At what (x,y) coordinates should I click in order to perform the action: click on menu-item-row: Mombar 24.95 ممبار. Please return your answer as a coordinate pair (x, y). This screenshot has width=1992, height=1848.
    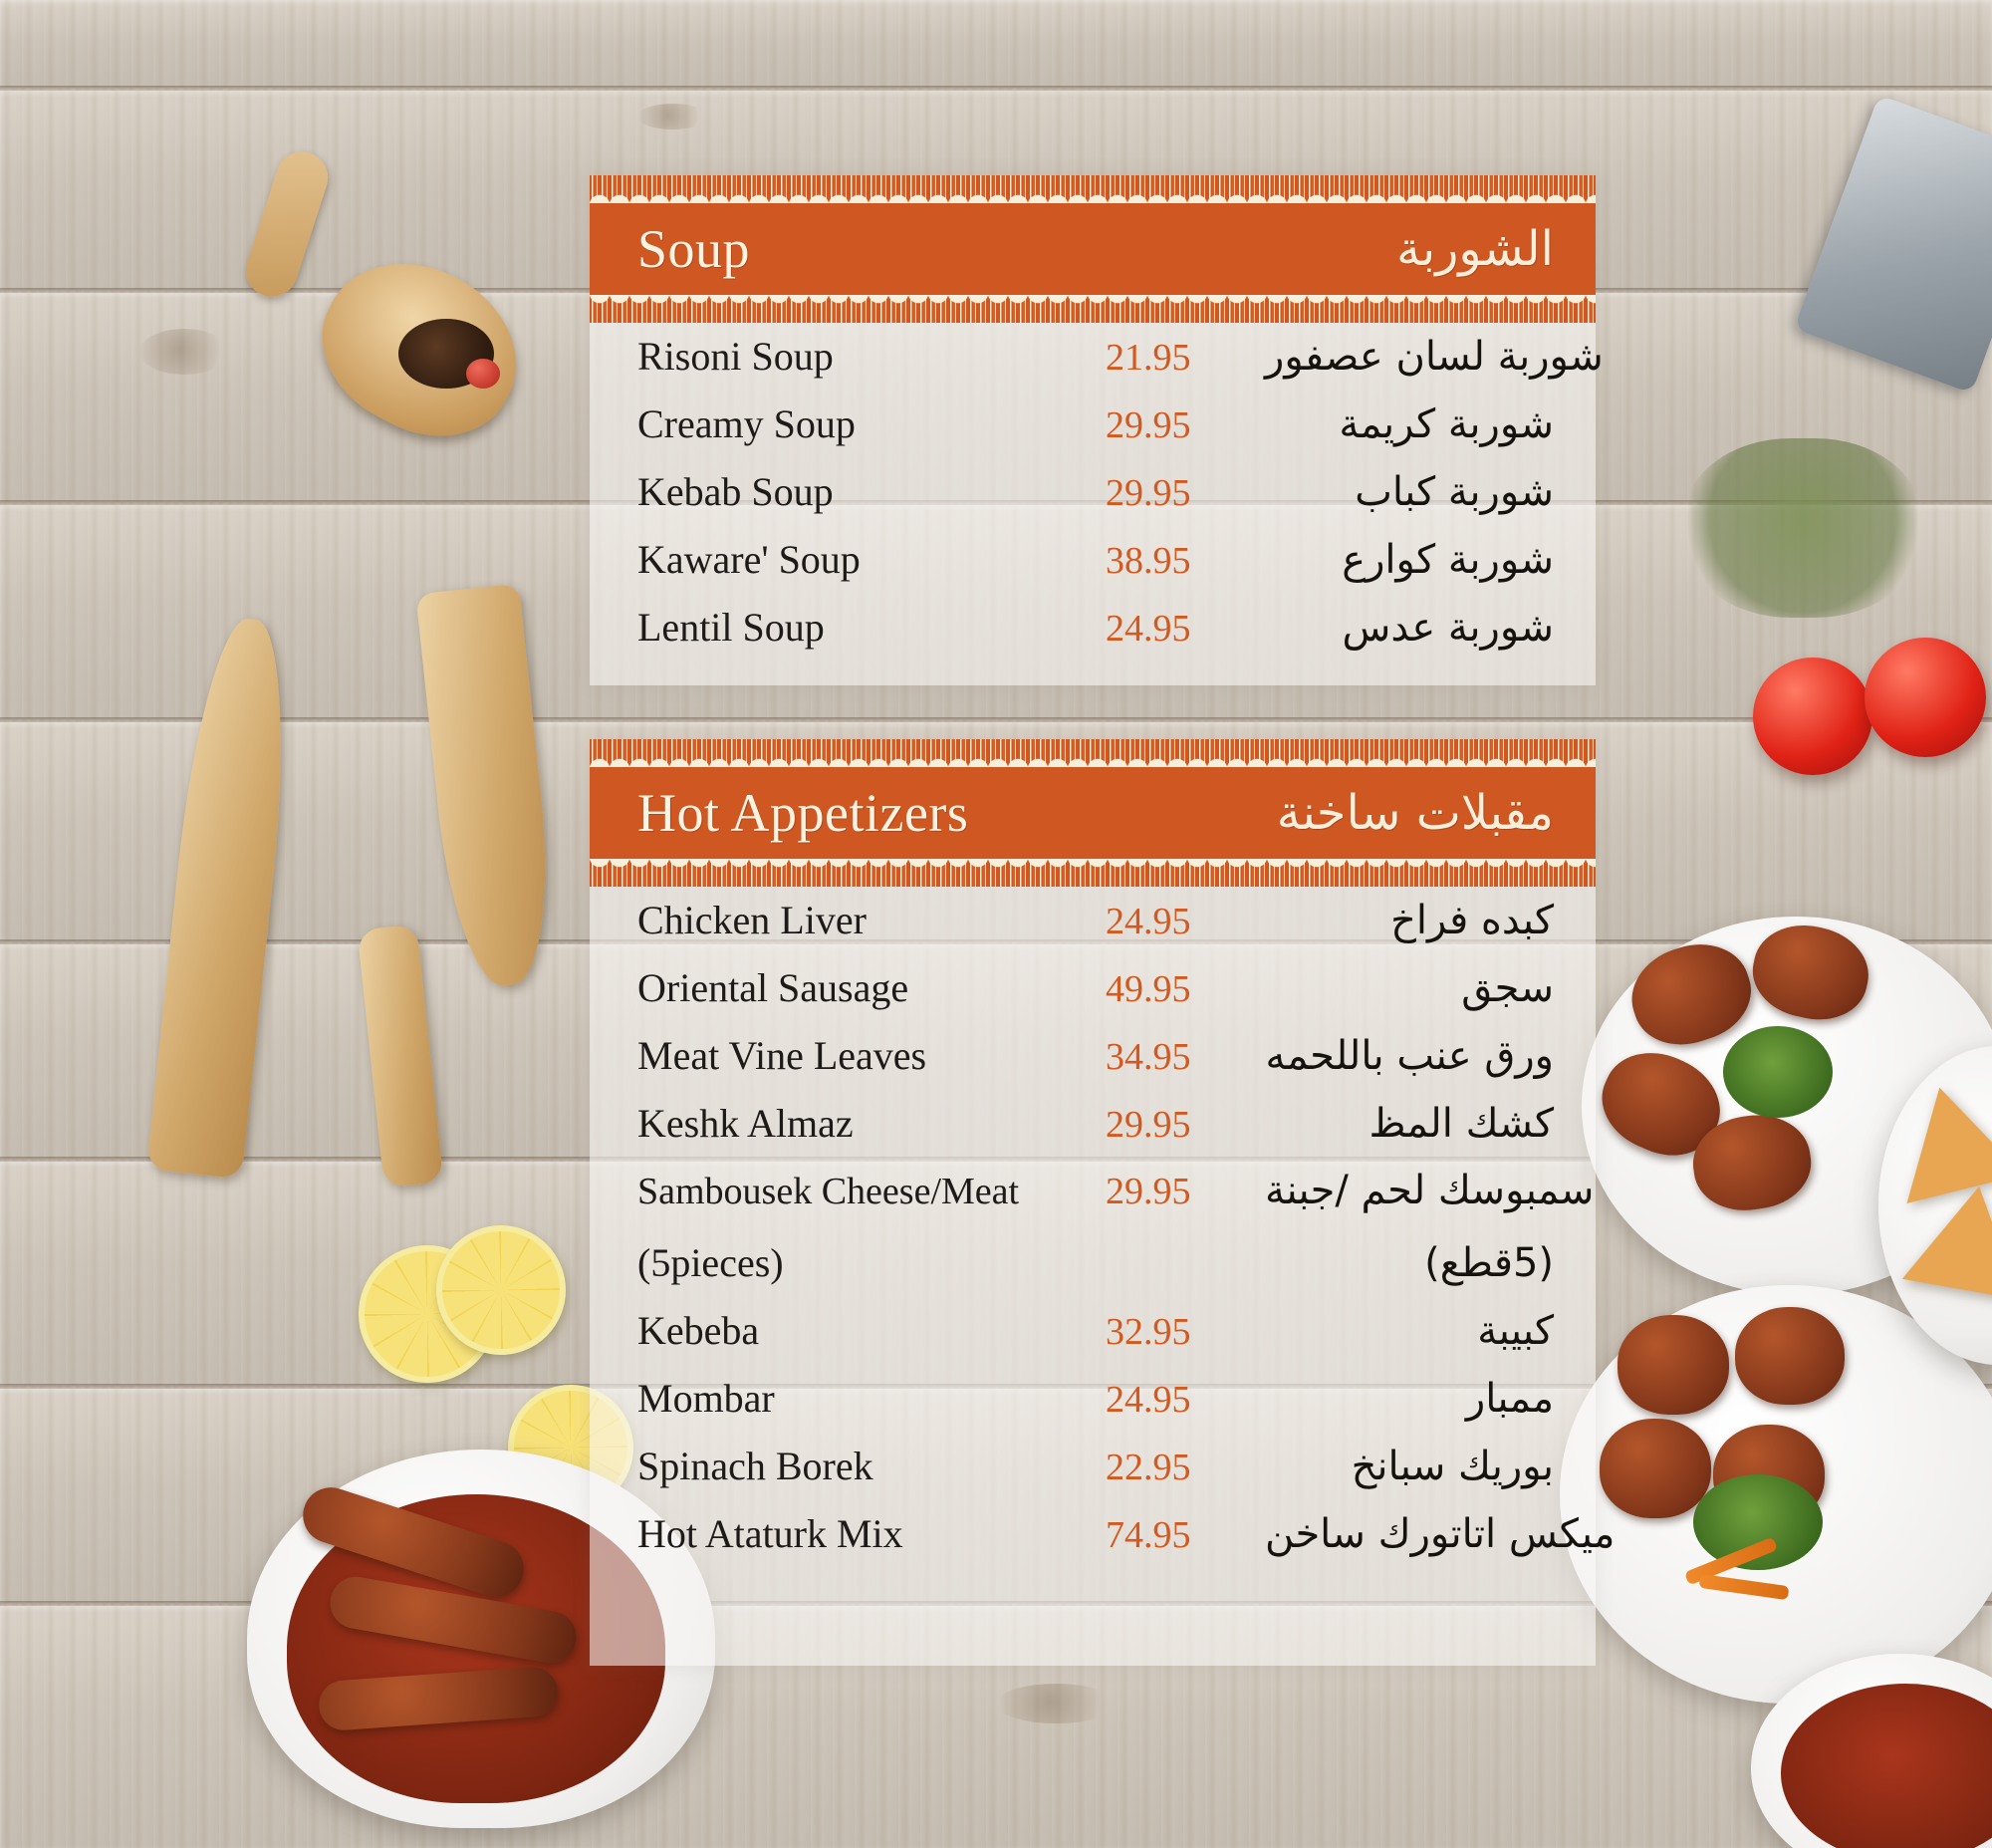
    Looking at the image, I should click on (1093, 1409).